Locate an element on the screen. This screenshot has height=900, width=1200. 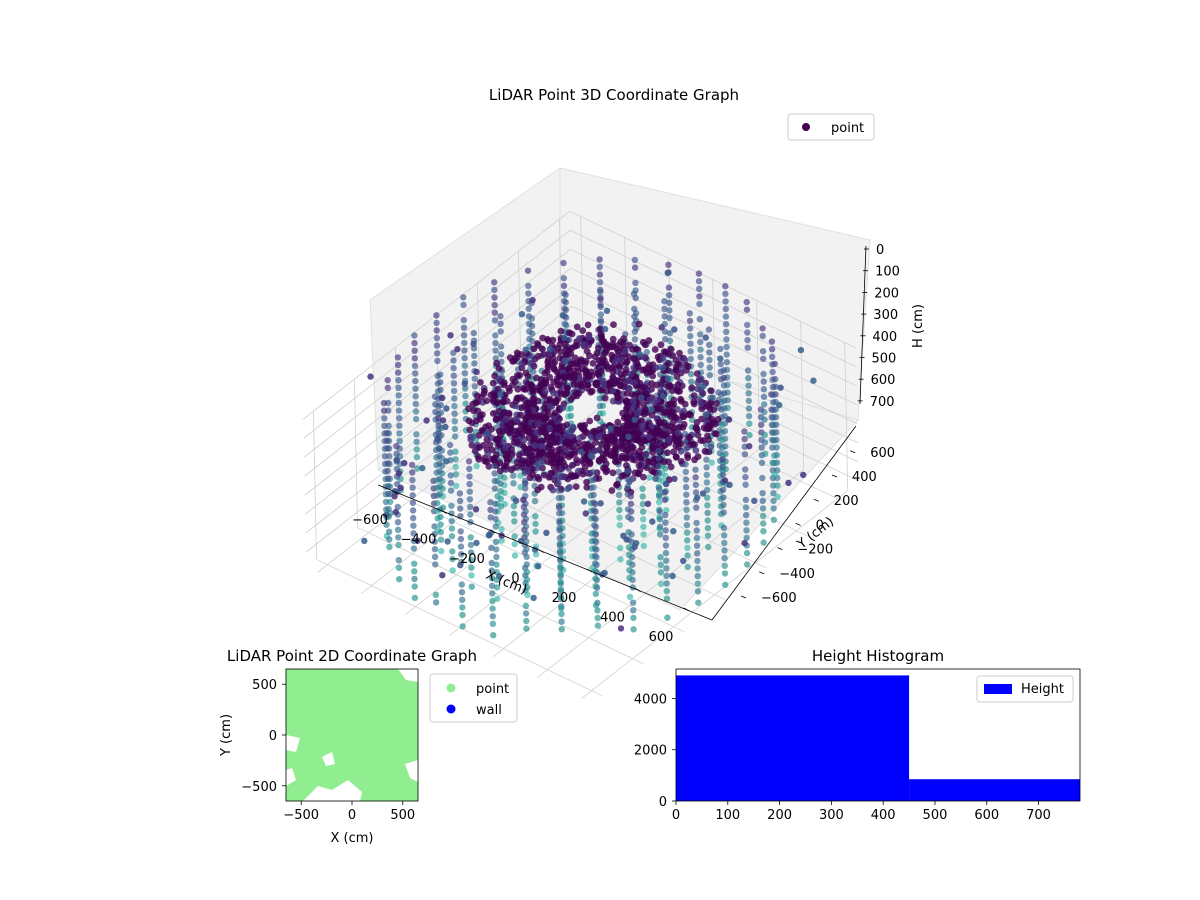
y-tick-mark is located at coordinates (834, 476).